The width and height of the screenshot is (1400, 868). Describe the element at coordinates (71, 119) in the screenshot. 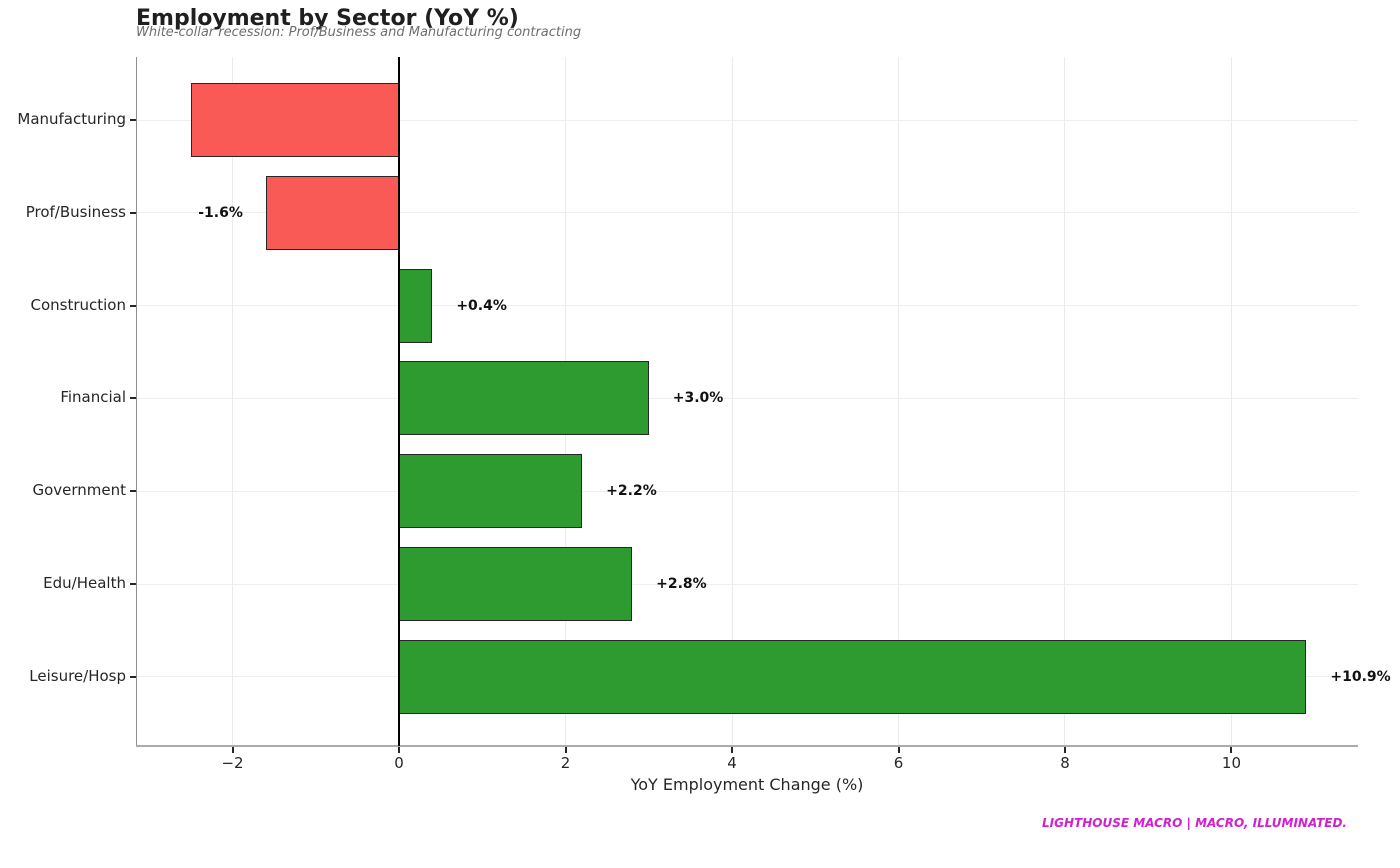

I see `y-axis-label-manufacturing: Manufacturing` at that location.